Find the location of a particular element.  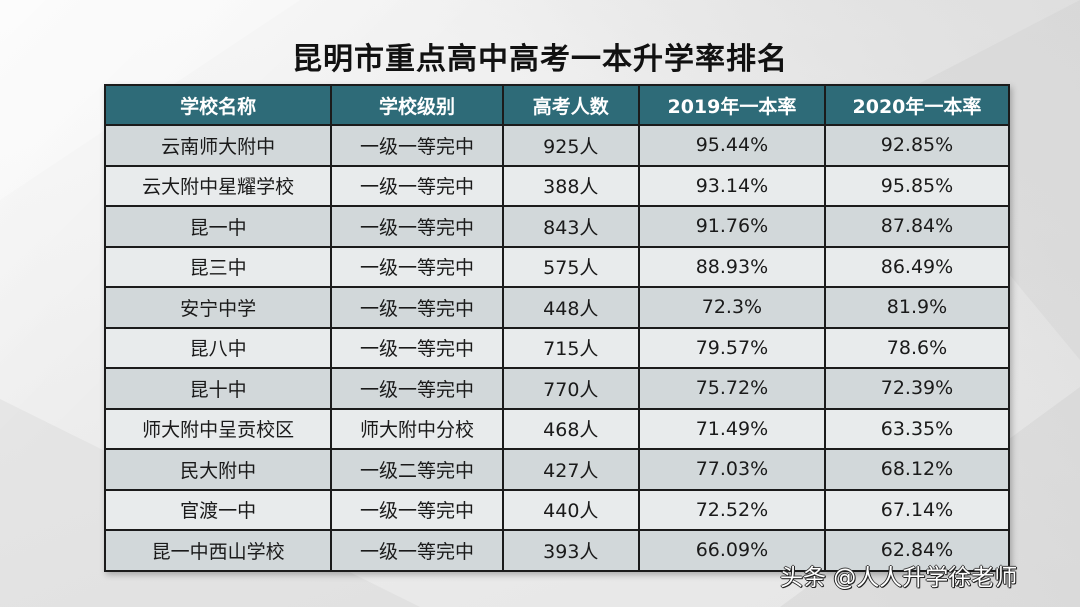

table-row: 云南师大附中 一级一等完中 925人 95.44% 92.85% is located at coordinates (557, 145).